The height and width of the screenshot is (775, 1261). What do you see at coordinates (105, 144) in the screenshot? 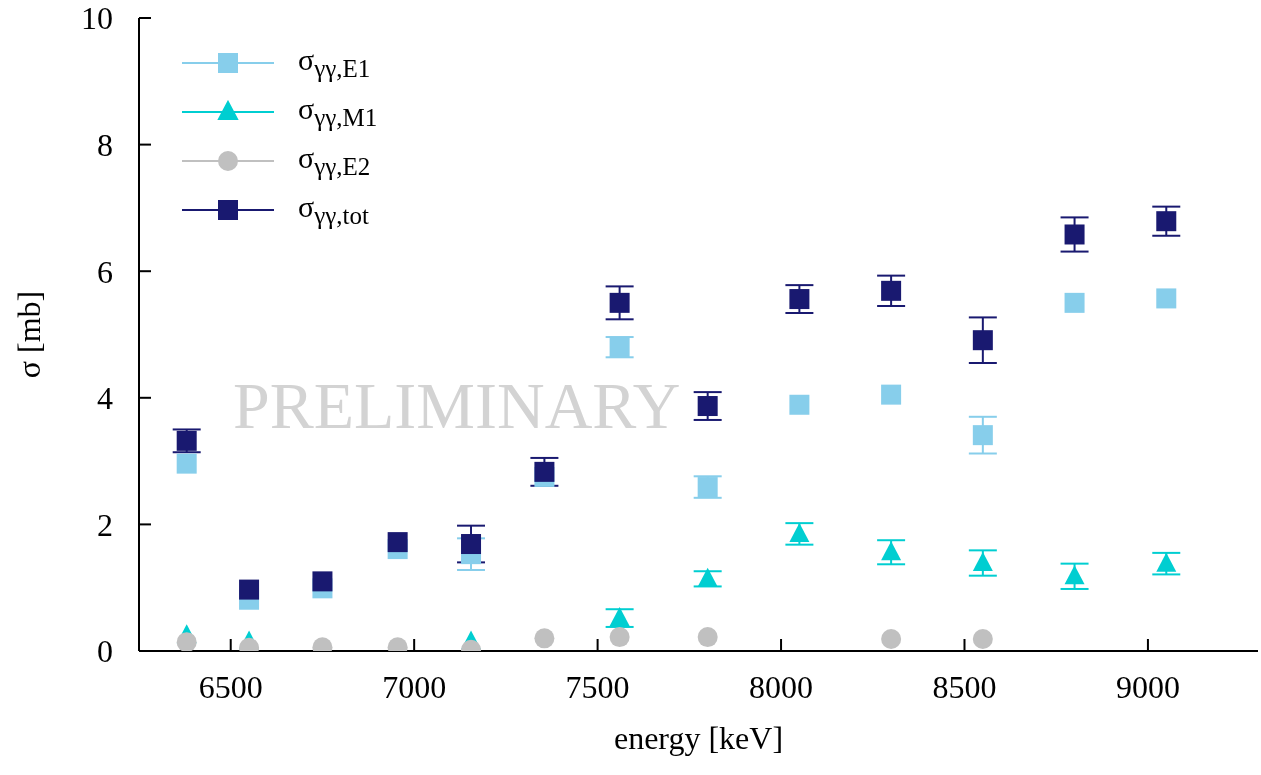
I see `y-tick-label: 8` at bounding box center [105, 144].